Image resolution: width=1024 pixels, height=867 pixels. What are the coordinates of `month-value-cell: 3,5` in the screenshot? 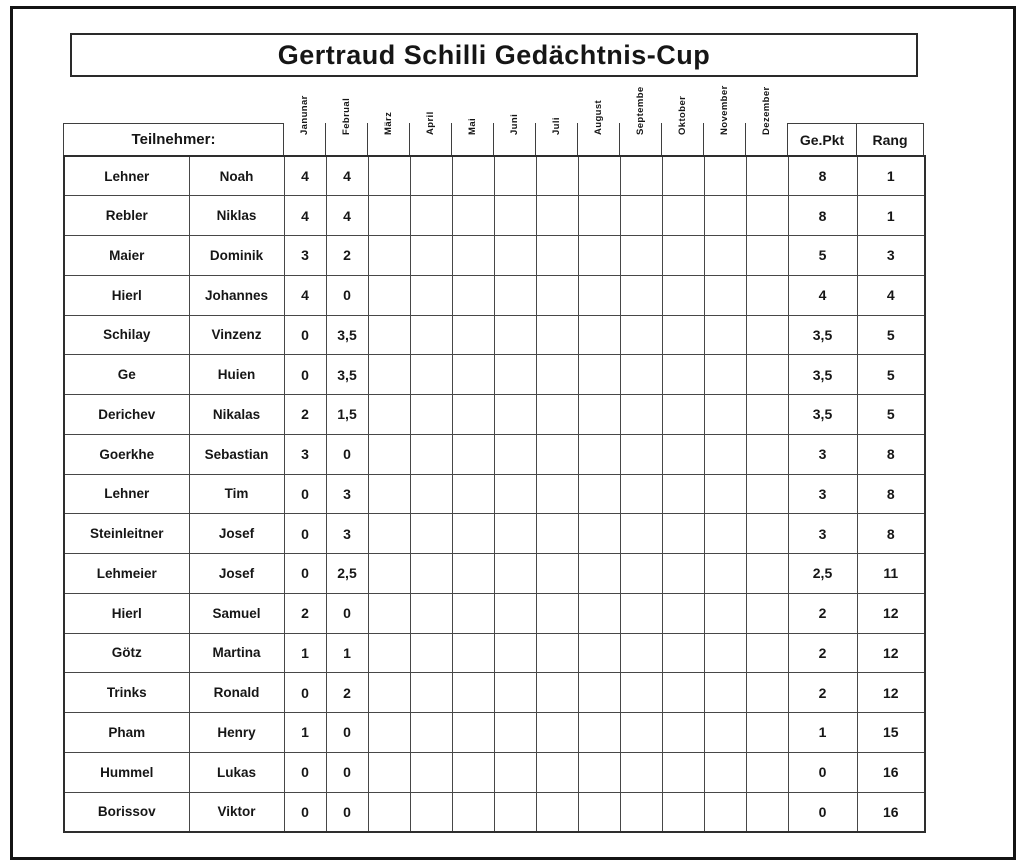 It's located at (347, 374).